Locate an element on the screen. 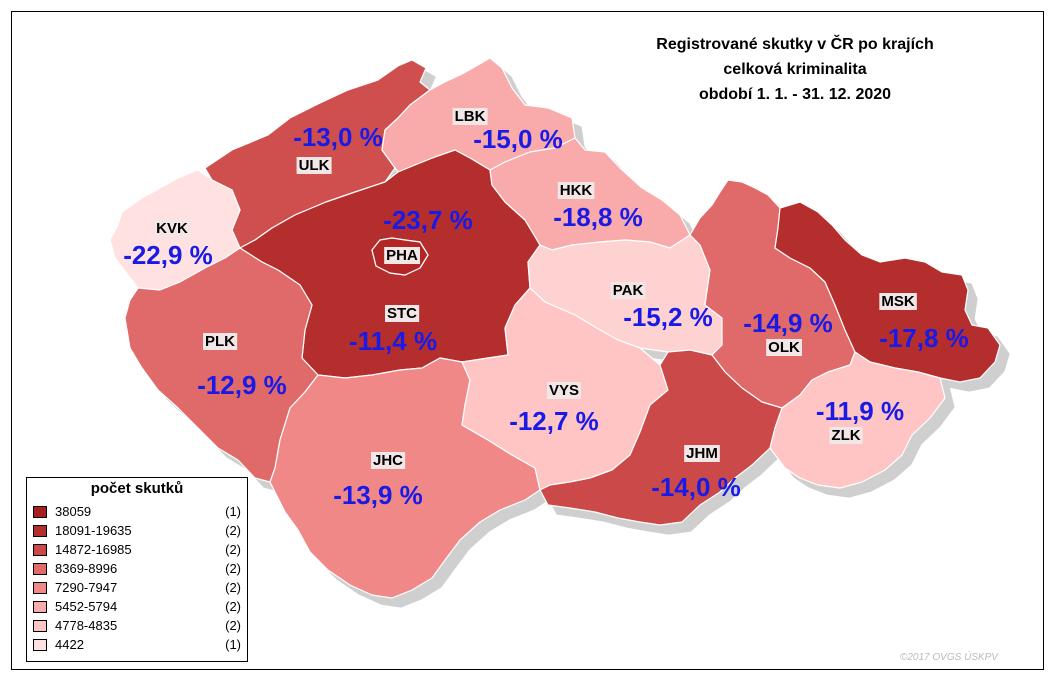 The height and width of the screenshot is (680, 1056). region-code-stc: STC is located at coordinates (402, 313).